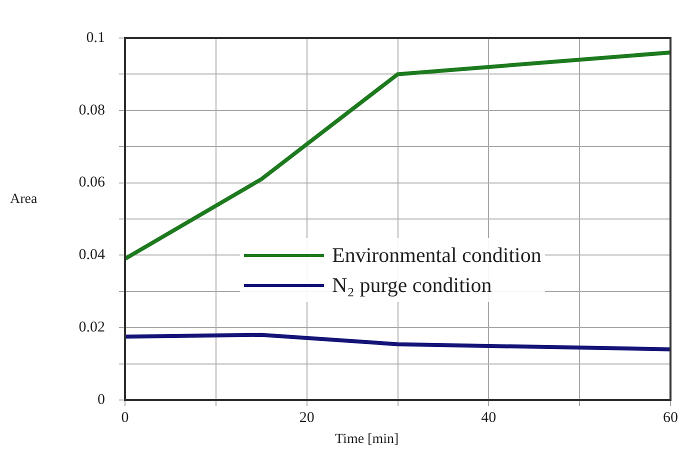  I want to click on legend-label: Environmental condition, so click(437, 255).